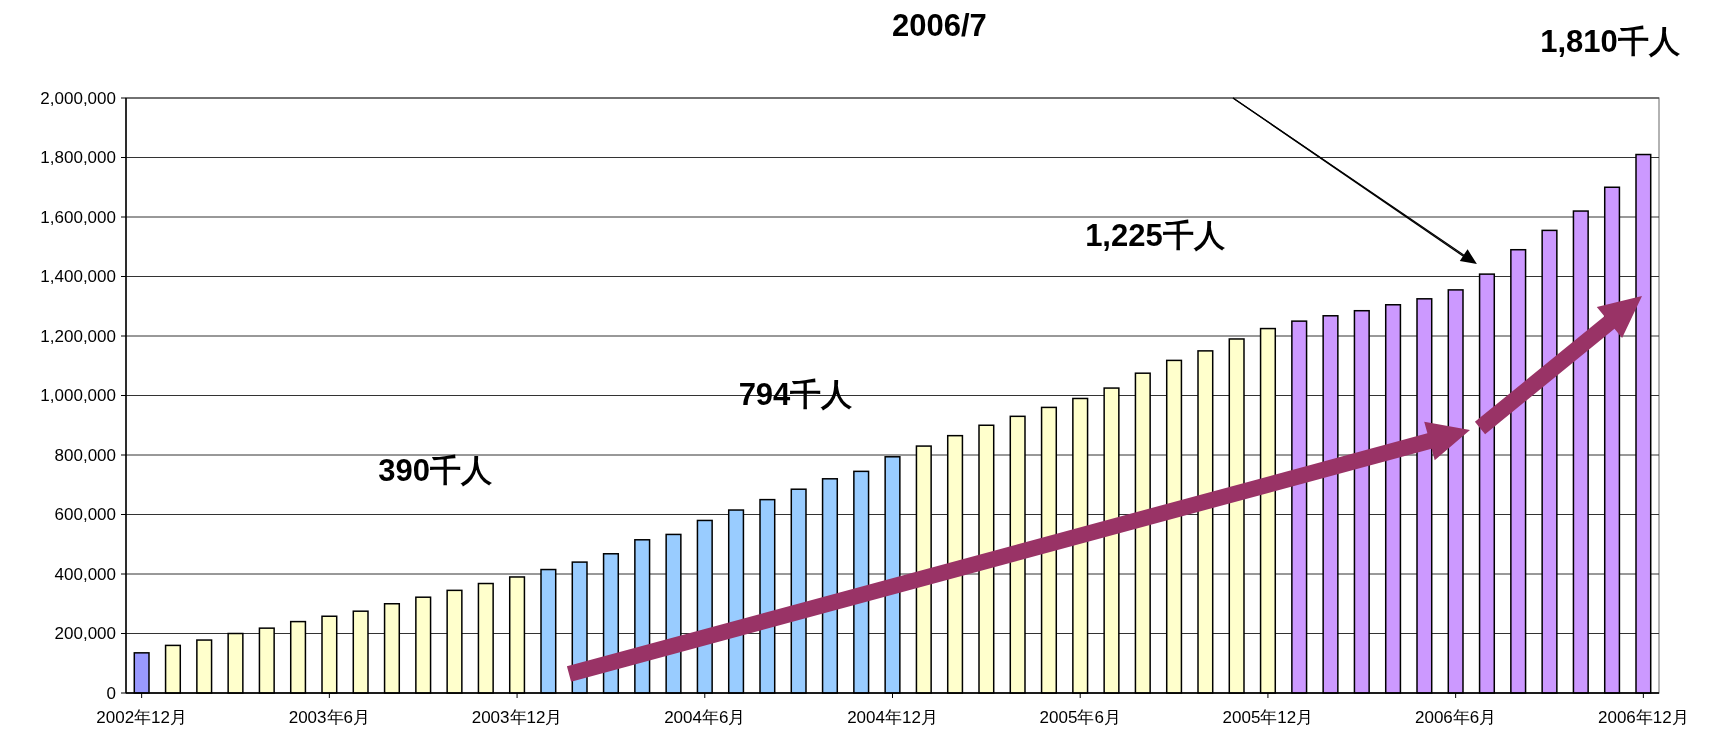 The image size is (1717, 737). What do you see at coordinates (85, 455) in the screenshot?
I see `y-tick-label: 800,000` at bounding box center [85, 455].